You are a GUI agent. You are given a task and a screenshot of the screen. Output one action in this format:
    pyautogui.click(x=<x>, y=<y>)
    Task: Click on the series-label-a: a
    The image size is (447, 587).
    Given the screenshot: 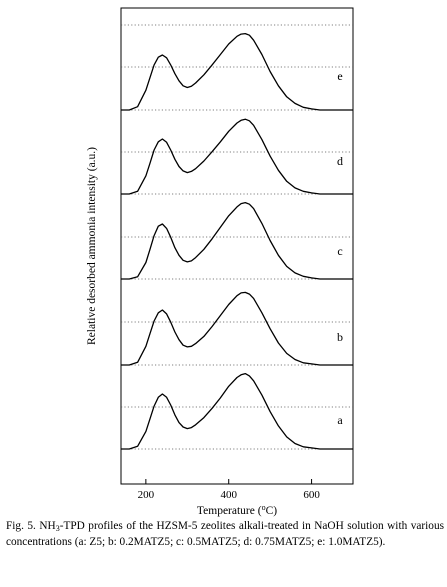 What is the action you would take?
    pyautogui.click(x=340, y=420)
    